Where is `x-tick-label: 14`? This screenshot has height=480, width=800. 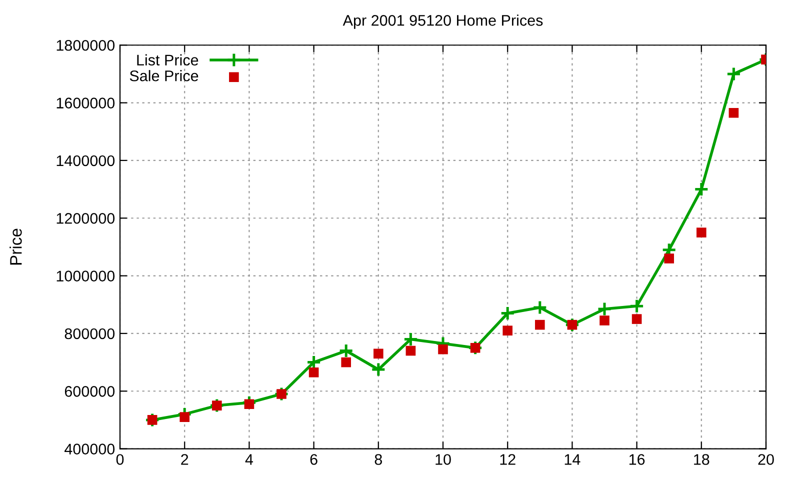 x-tick-label: 14 is located at coordinates (572, 459).